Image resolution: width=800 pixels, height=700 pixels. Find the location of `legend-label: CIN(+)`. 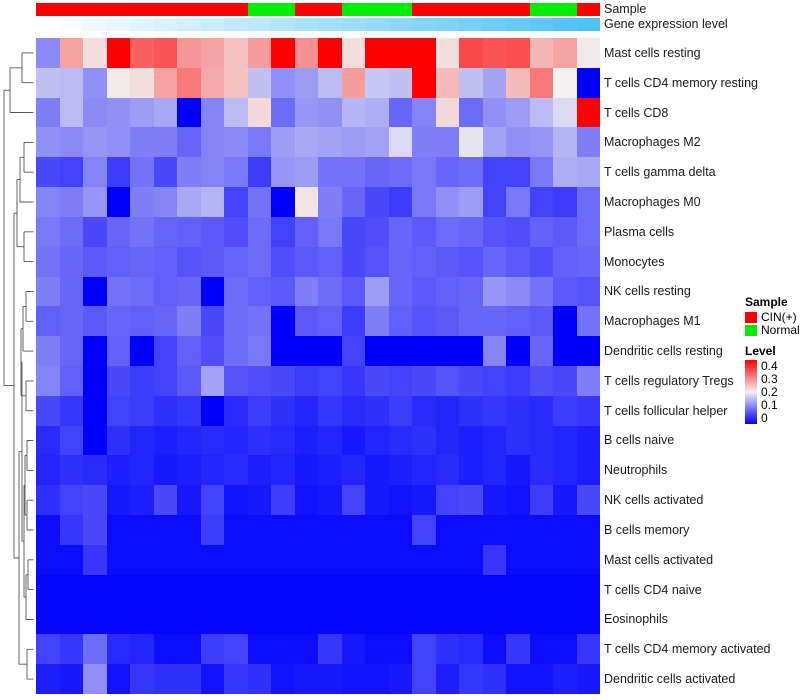

legend-label: CIN(+) is located at coordinates (779, 317).